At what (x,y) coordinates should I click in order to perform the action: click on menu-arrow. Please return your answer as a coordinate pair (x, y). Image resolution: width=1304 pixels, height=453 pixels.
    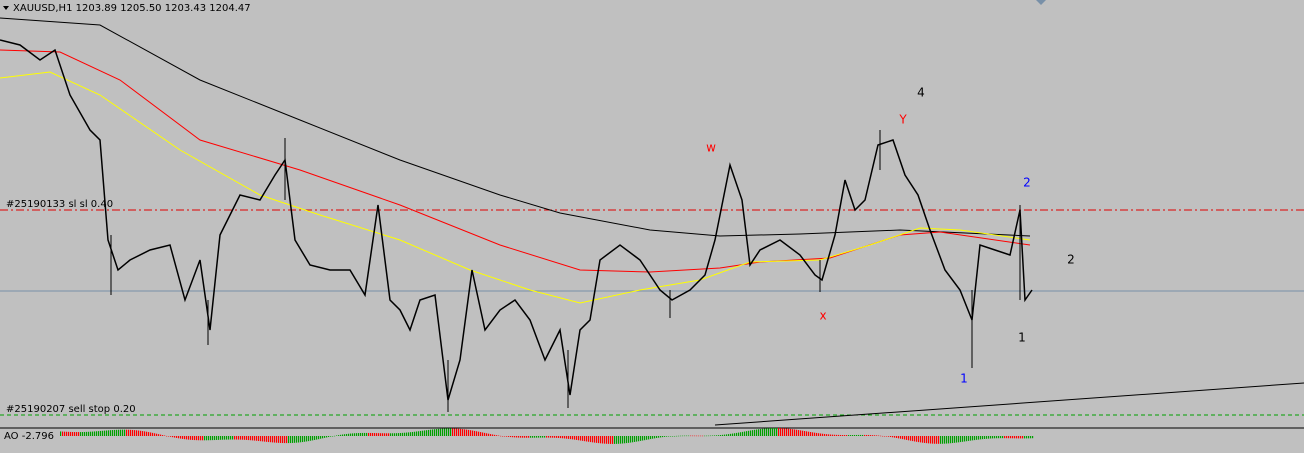
    Looking at the image, I should click on (6, 8).